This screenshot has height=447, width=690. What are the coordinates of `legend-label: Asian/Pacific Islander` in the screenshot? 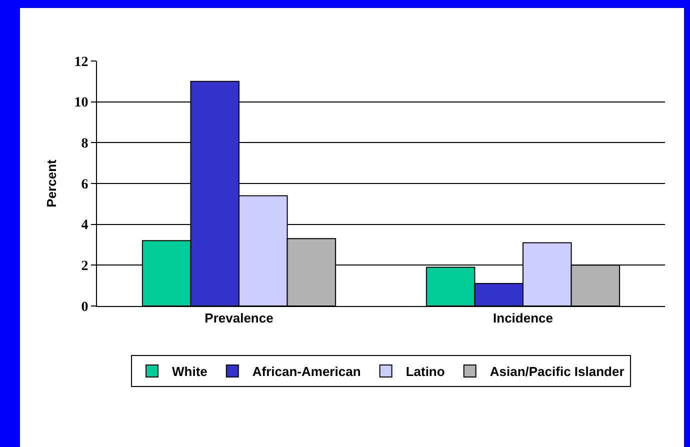 It's located at (557, 372).